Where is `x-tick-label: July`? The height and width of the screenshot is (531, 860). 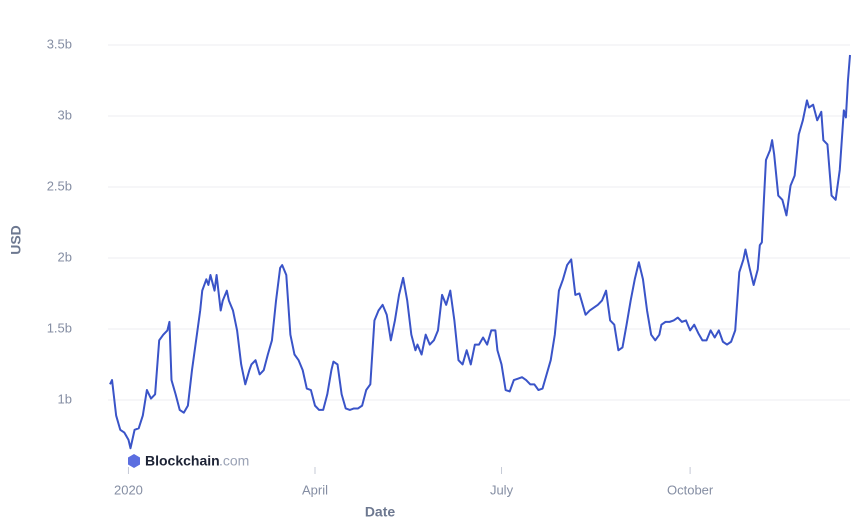
x-tick-label: July is located at coordinates (502, 489).